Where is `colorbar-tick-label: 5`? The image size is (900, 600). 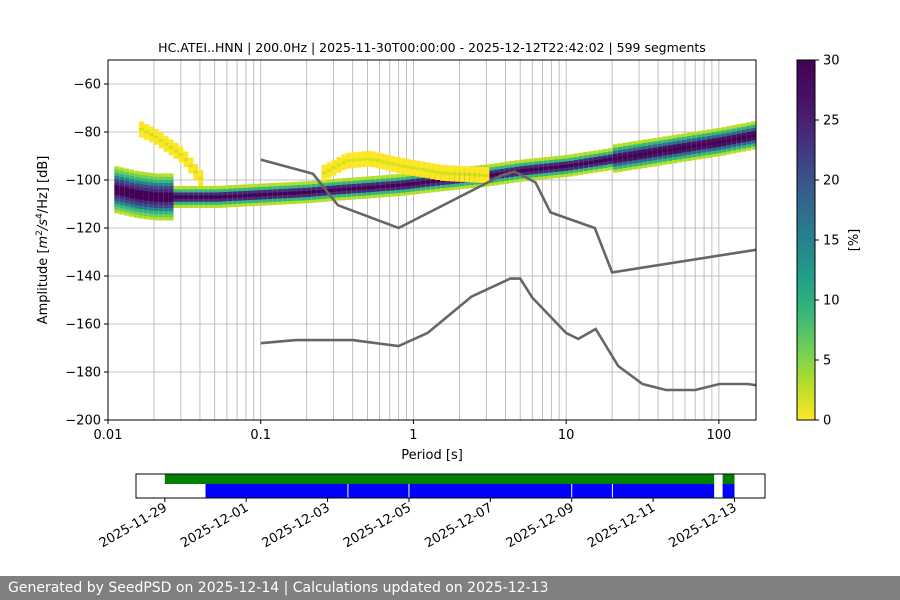 colorbar-tick-label: 5 is located at coordinates (827, 361).